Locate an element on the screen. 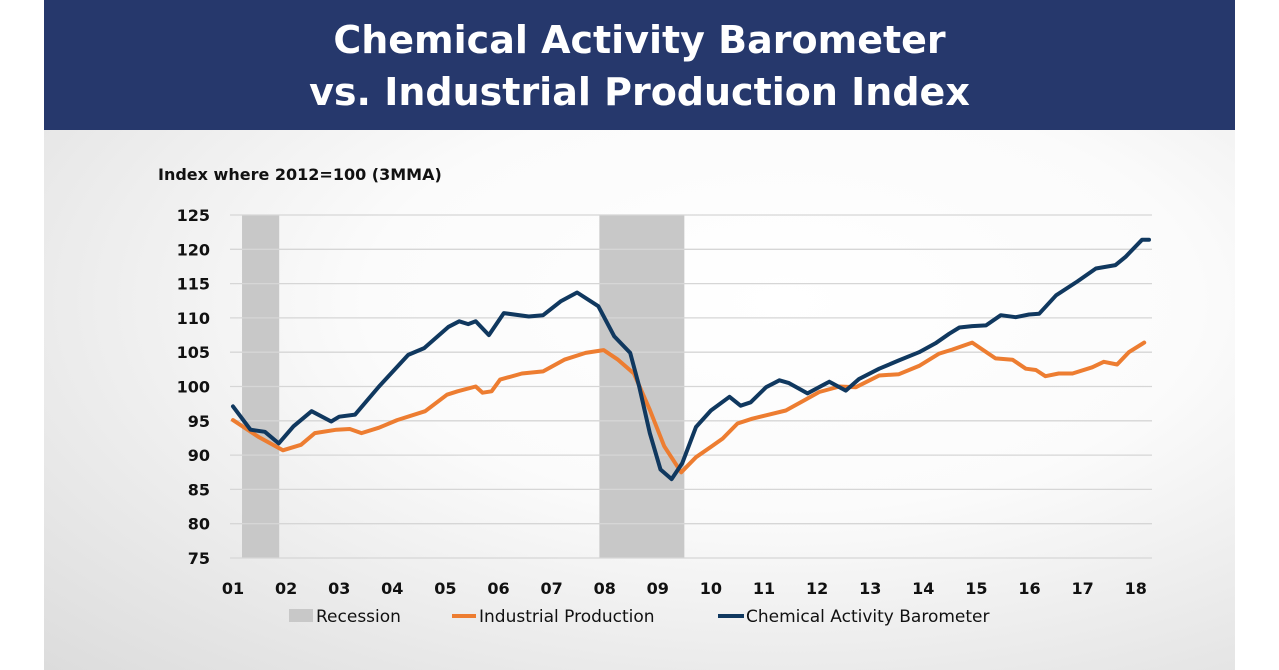  y-tick-label: 120 is located at coordinates (193, 249).